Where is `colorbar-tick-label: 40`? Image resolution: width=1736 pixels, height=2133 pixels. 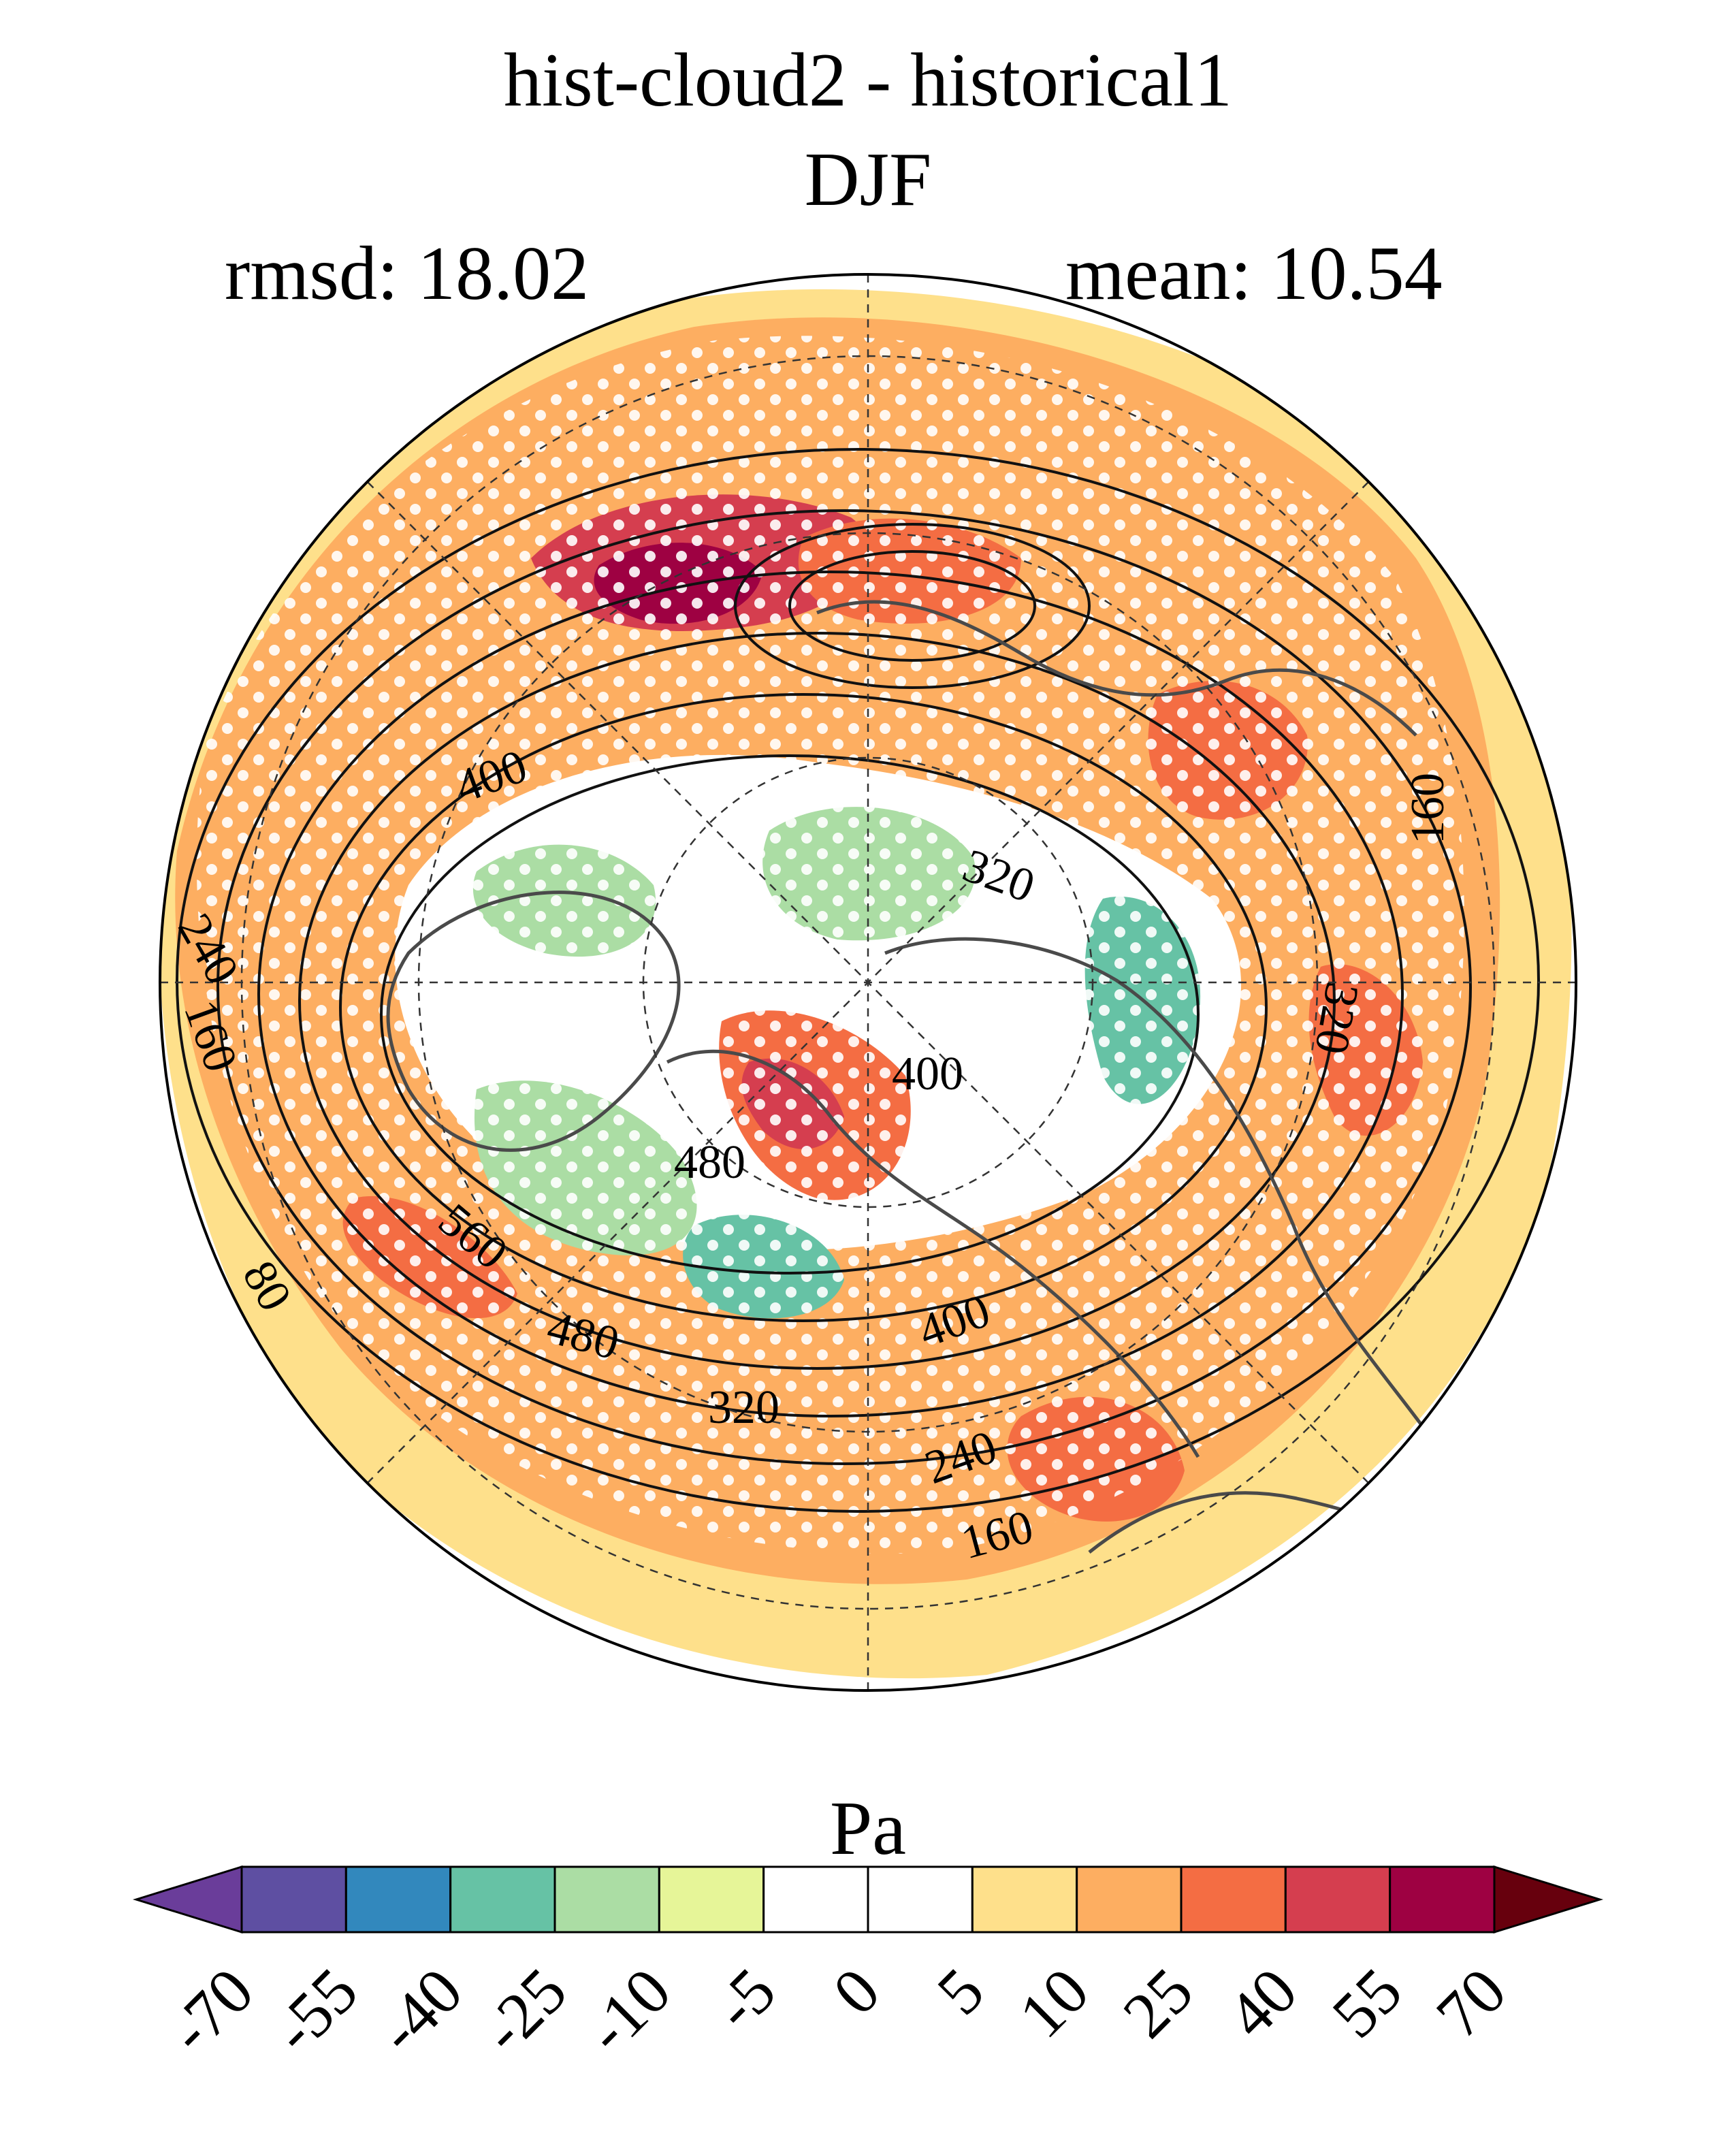
colorbar-tick-label: 40 is located at coordinates (1262, 2002).